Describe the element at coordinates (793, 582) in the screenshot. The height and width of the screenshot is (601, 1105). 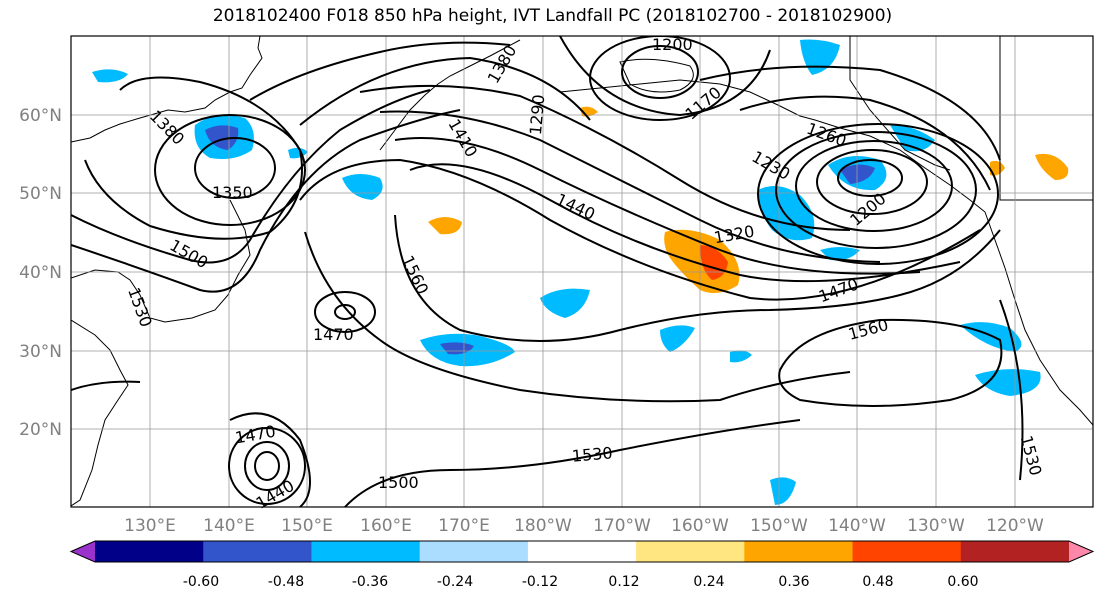
I see `colorbar-tick-label: 0.36` at that location.